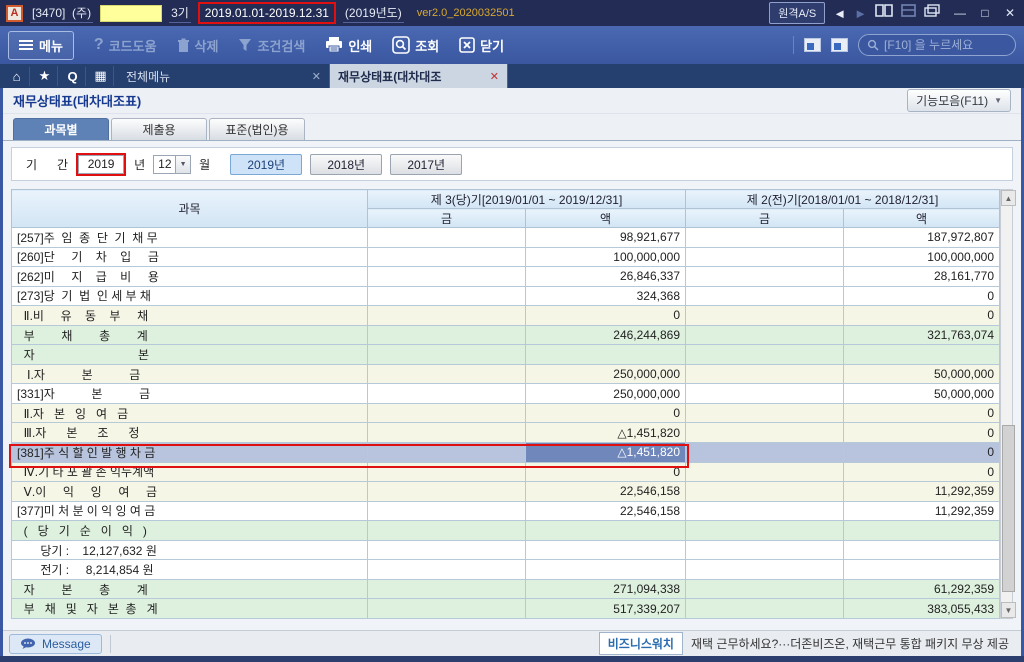  Describe the element at coordinates (189, 413) in the screenshot. I see `account-cell: Ⅱ.자 본 잉 여 금` at that location.